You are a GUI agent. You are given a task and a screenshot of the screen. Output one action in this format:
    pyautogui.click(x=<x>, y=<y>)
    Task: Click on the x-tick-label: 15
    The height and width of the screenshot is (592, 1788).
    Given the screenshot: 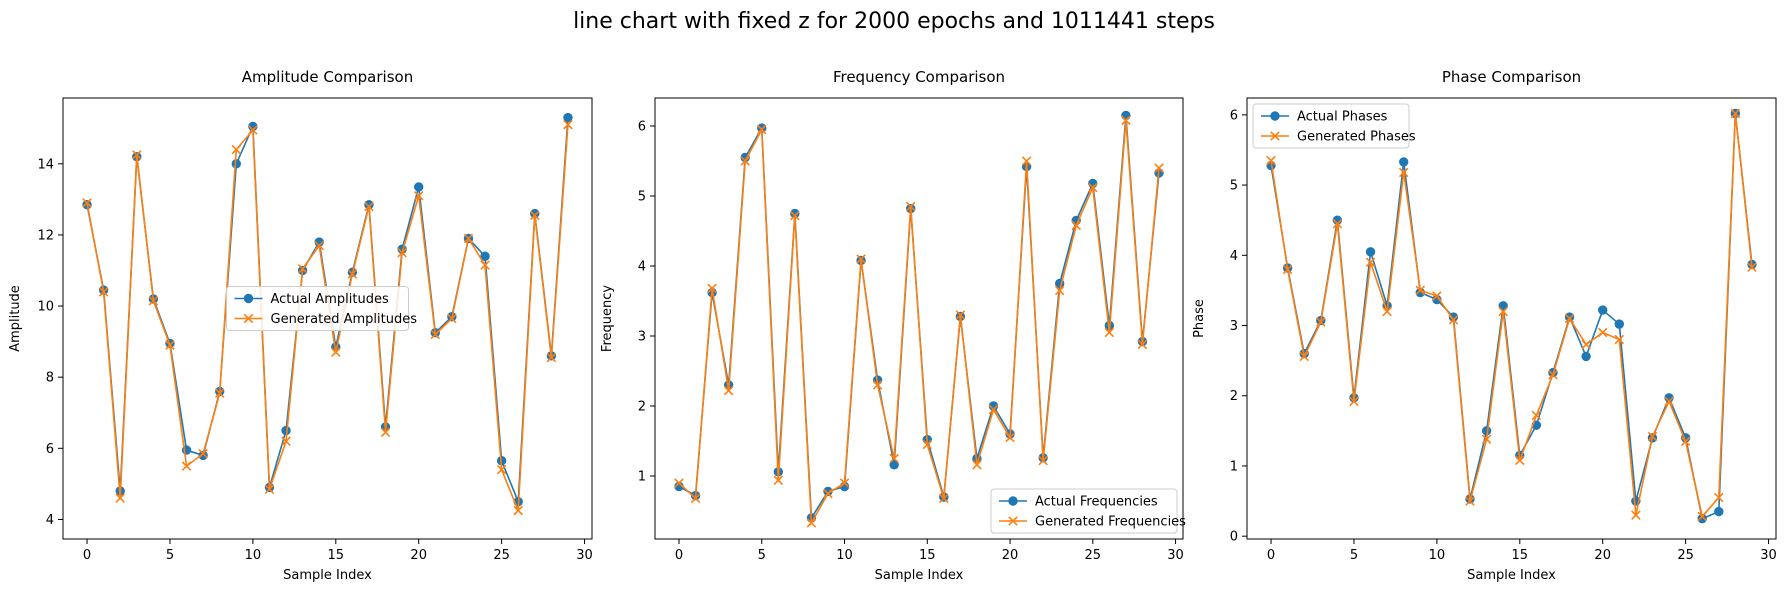 What is the action you would take?
    pyautogui.click(x=336, y=555)
    